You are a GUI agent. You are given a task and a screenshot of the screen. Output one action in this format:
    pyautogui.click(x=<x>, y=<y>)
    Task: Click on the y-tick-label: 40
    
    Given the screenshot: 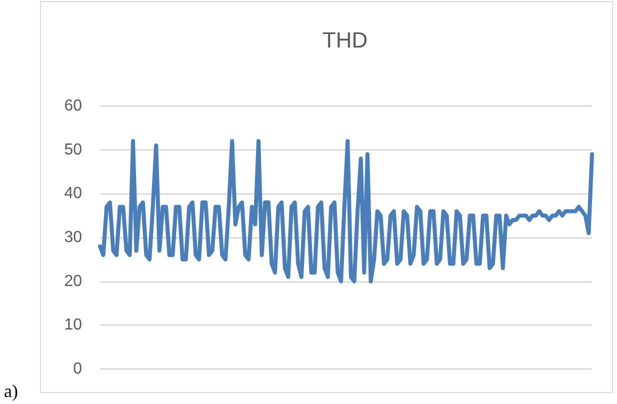 What is the action you would take?
    pyautogui.click(x=73, y=193)
    